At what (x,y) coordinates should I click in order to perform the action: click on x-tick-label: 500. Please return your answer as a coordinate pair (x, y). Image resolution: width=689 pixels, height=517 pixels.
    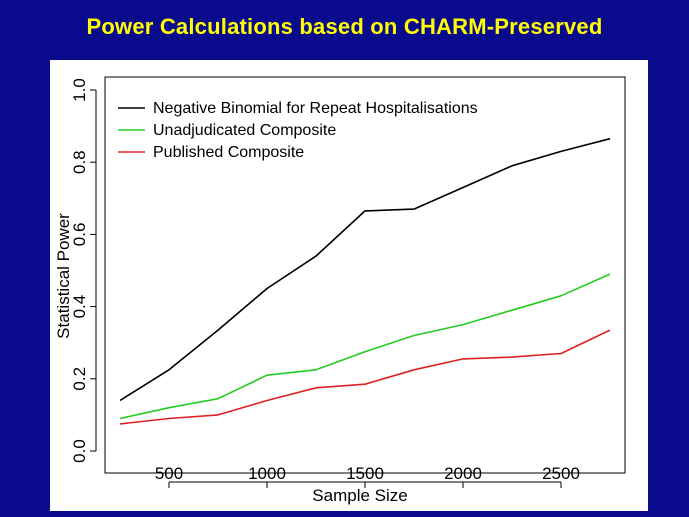
    Looking at the image, I should click on (169, 473).